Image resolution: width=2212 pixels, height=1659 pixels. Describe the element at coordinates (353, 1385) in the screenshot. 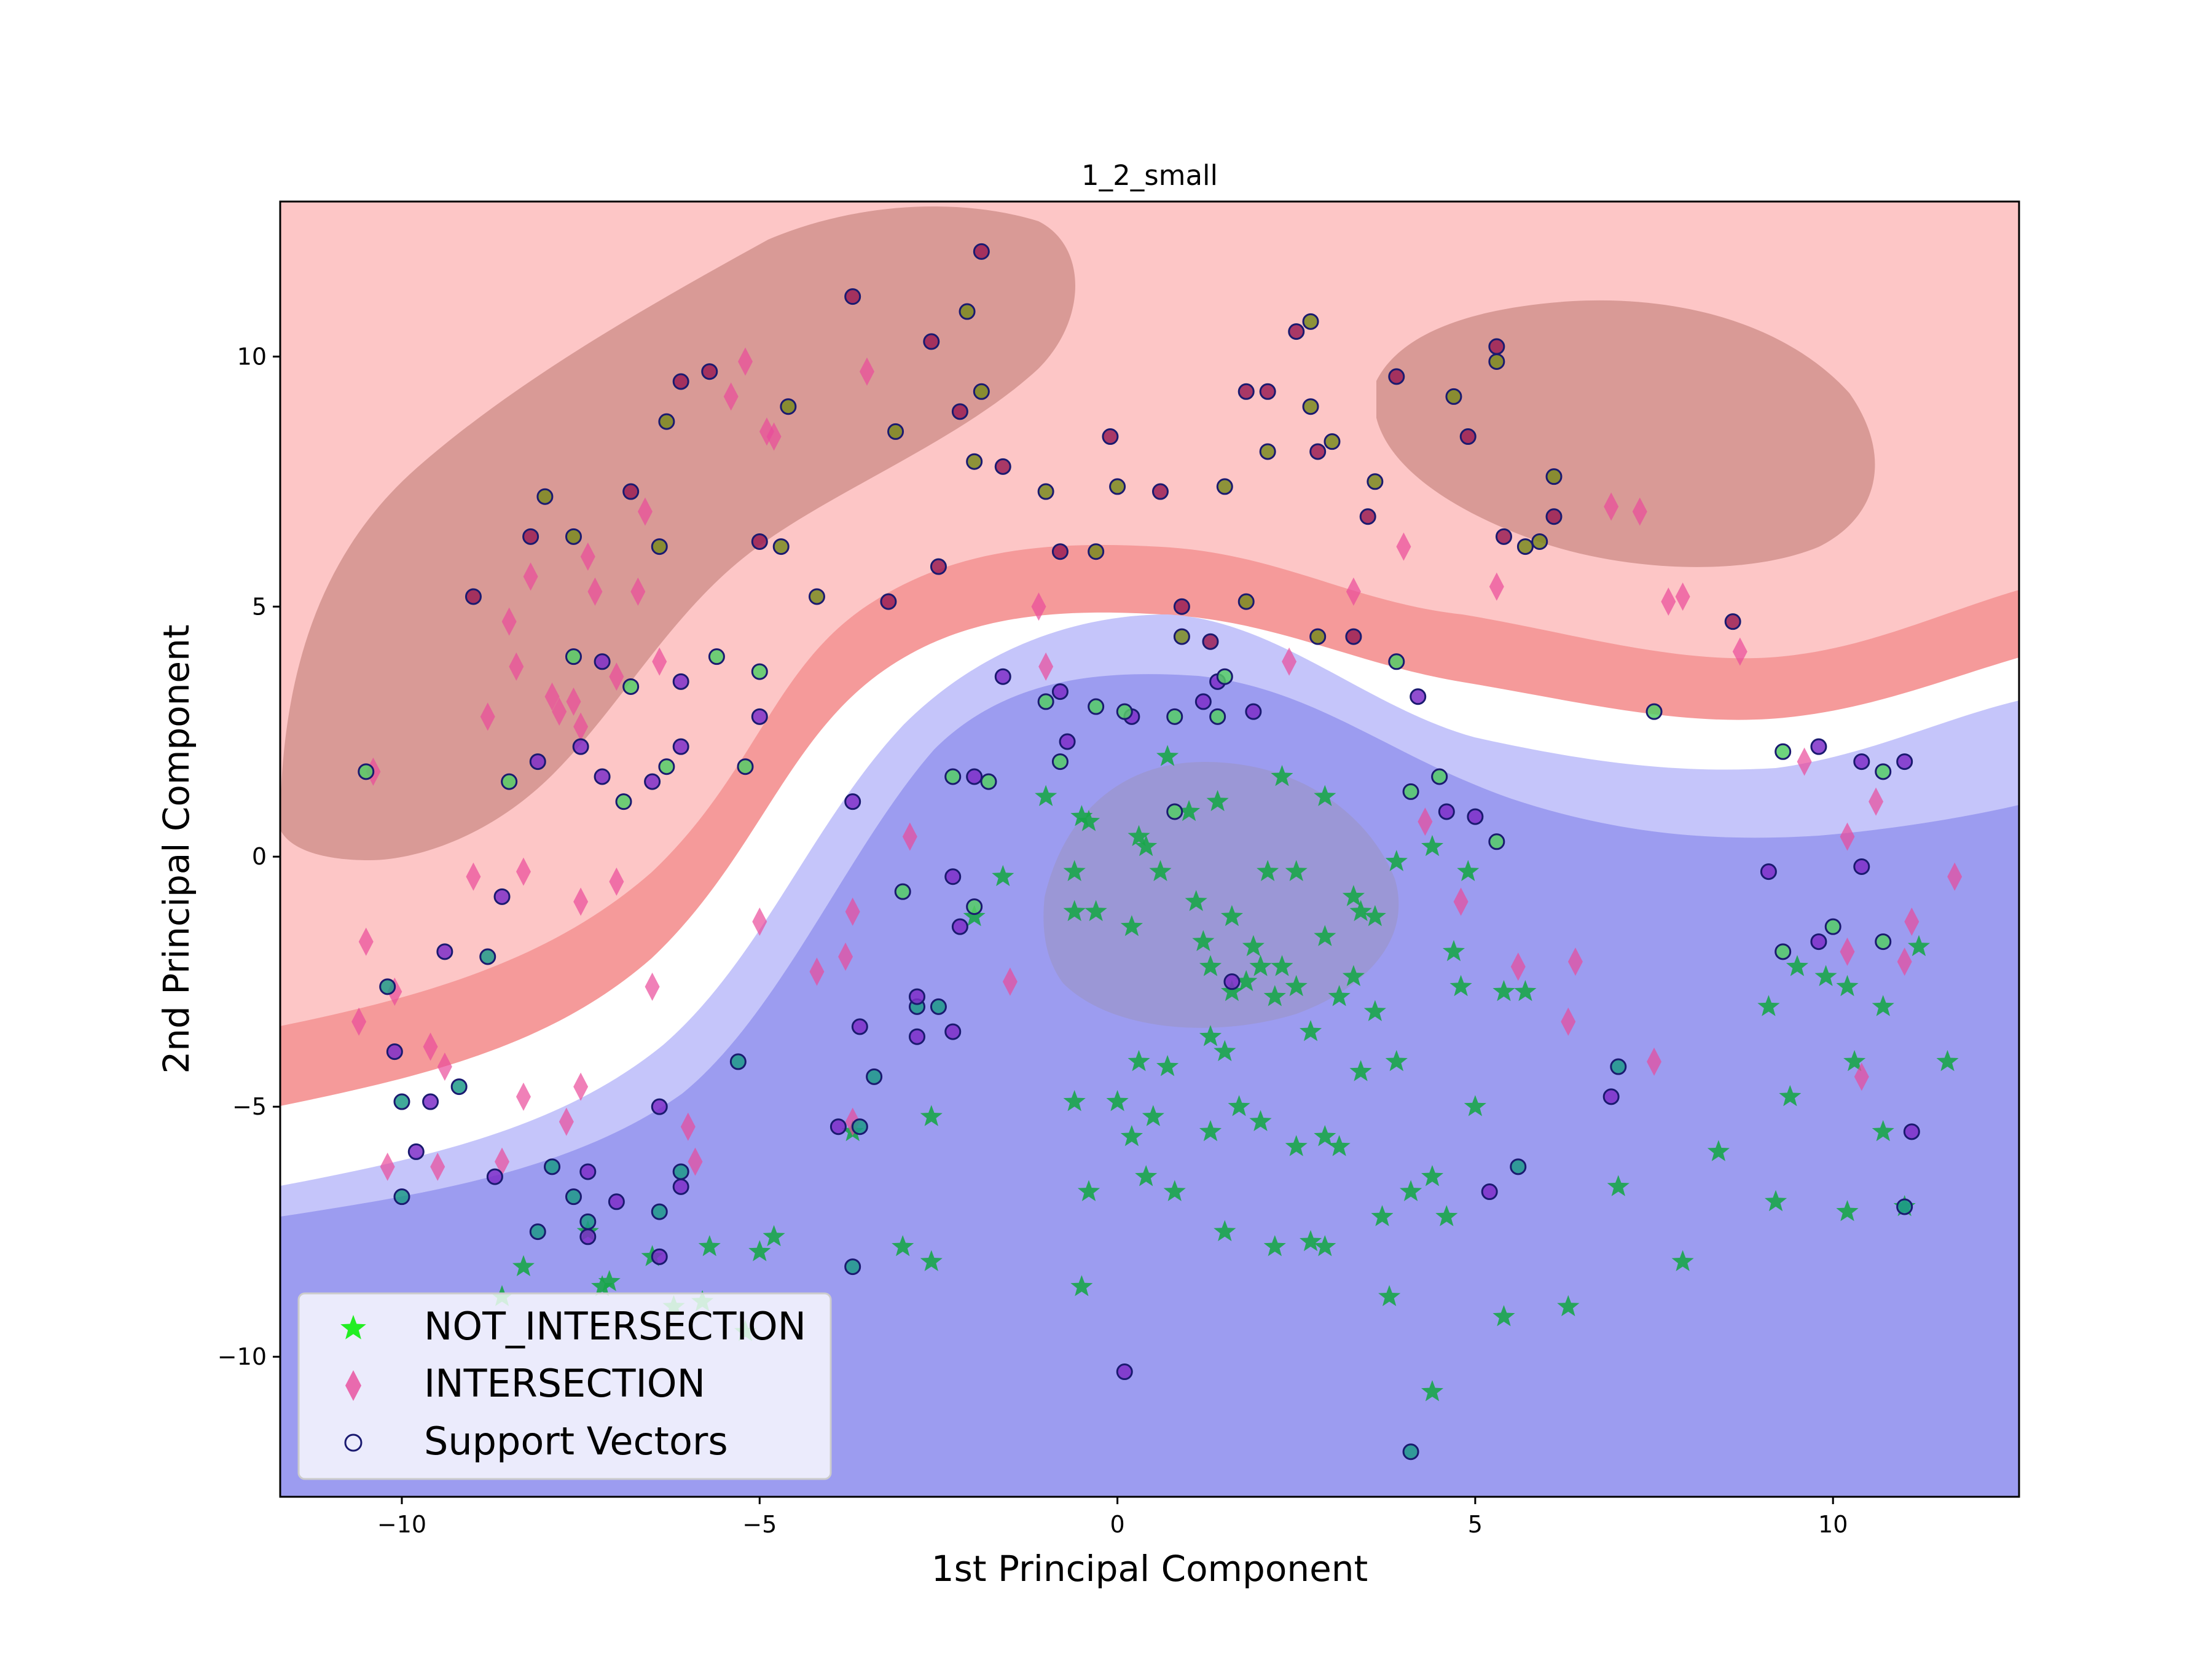

I see `legend-diamond-icon` at that location.